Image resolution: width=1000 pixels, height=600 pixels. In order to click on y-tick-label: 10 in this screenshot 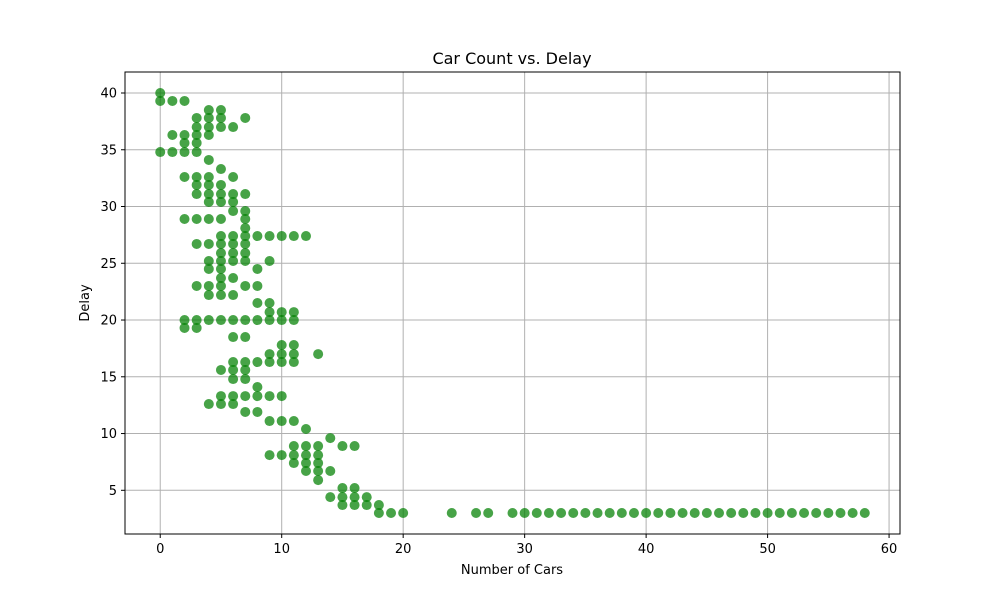, I will do `click(108, 434)`.